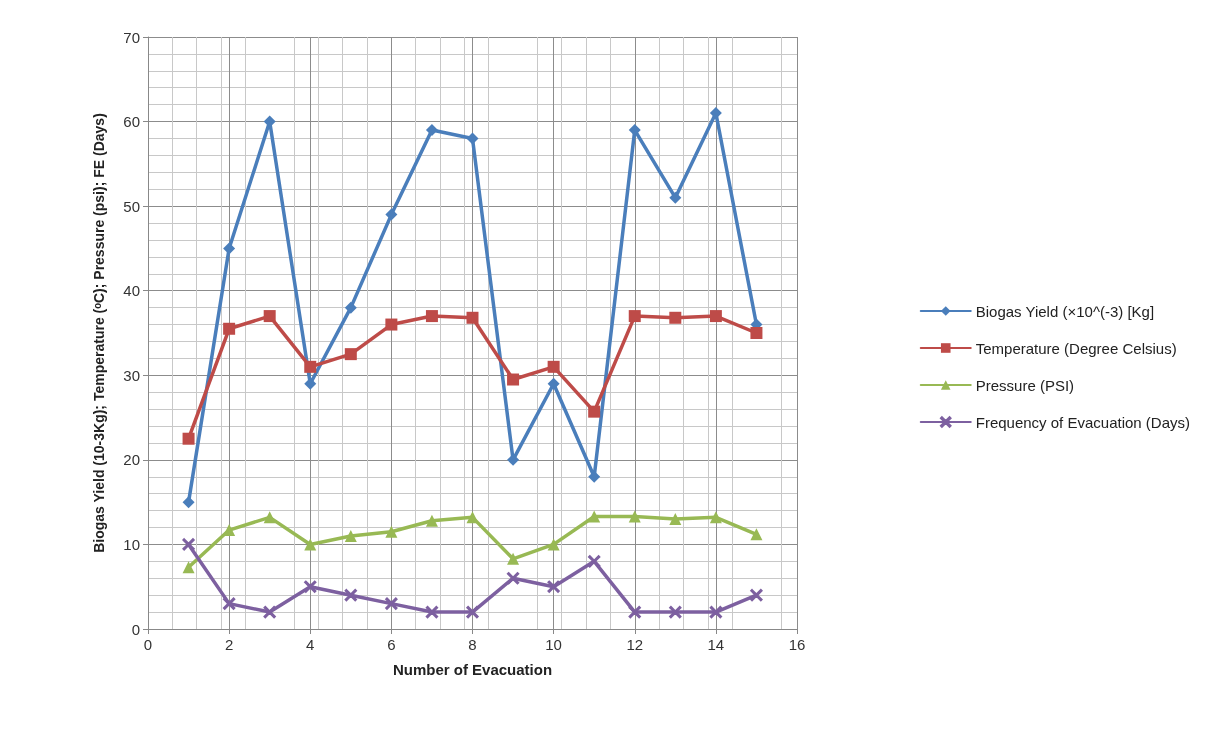 The image size is (1205, 733). Describe the element at coordinates (553, 644) in the screenshot. I see `x-tick-label: 10` at that location.